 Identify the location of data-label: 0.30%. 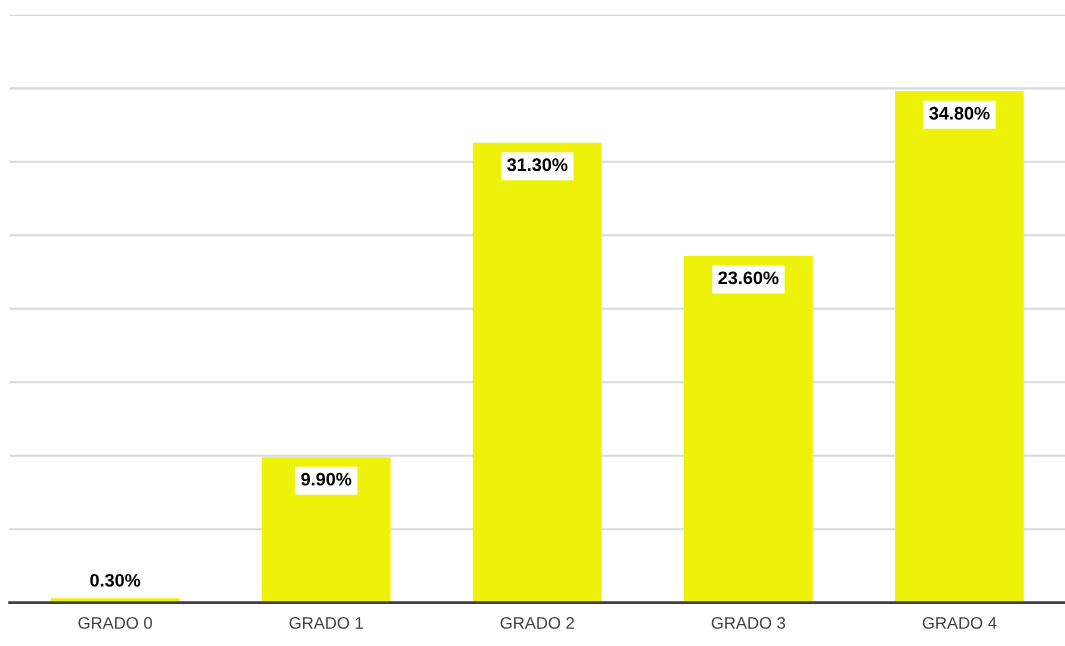
(115, 580).